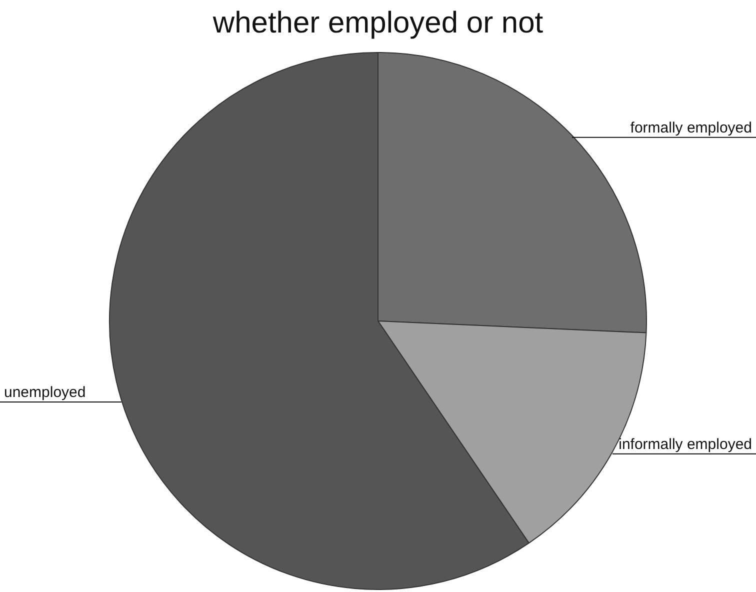 The image size is (756, 592). What do you see at coordinates (45, 392) in the screenshot?
I see `slice-label: unemployed` at bounding box center [45, 392].